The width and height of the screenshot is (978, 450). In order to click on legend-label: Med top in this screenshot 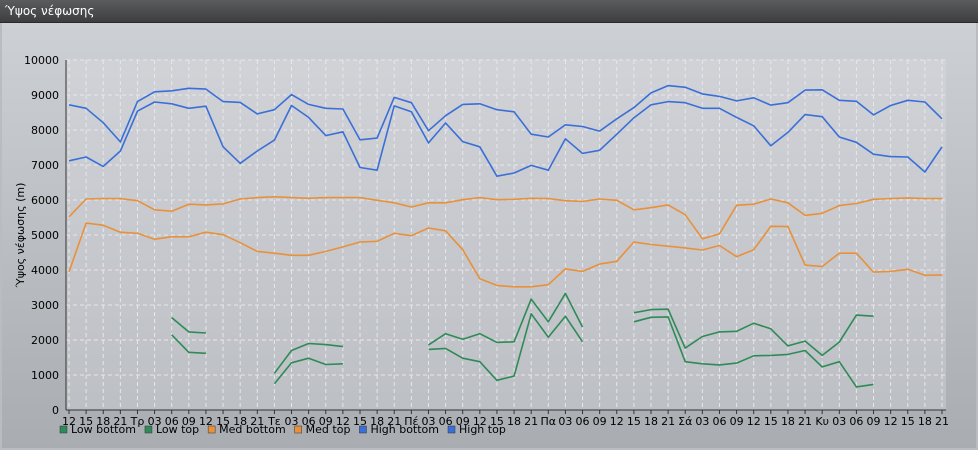, I will do `click(328, 429)`.